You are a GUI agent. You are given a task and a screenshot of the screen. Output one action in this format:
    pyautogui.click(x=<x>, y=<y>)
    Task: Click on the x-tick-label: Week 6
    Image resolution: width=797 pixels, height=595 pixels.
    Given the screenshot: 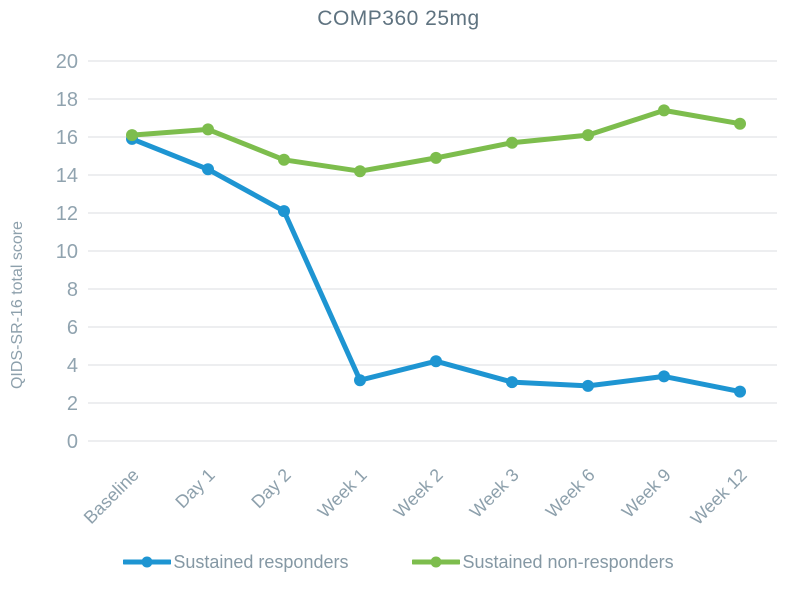 What is the action you would take?
    pyautogui.click(x=570, y=493)
    